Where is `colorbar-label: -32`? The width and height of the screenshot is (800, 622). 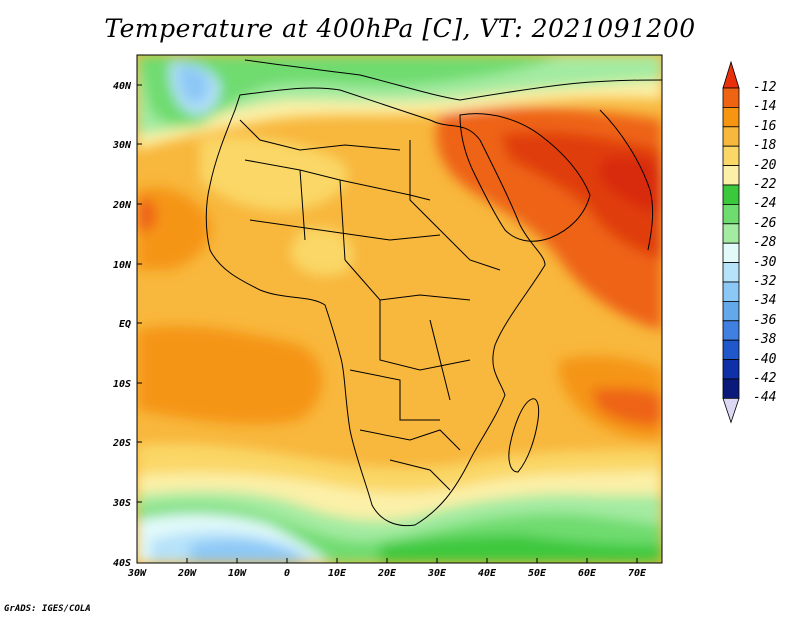
colorbar-label: -32 is located at coordinates (765, 281).